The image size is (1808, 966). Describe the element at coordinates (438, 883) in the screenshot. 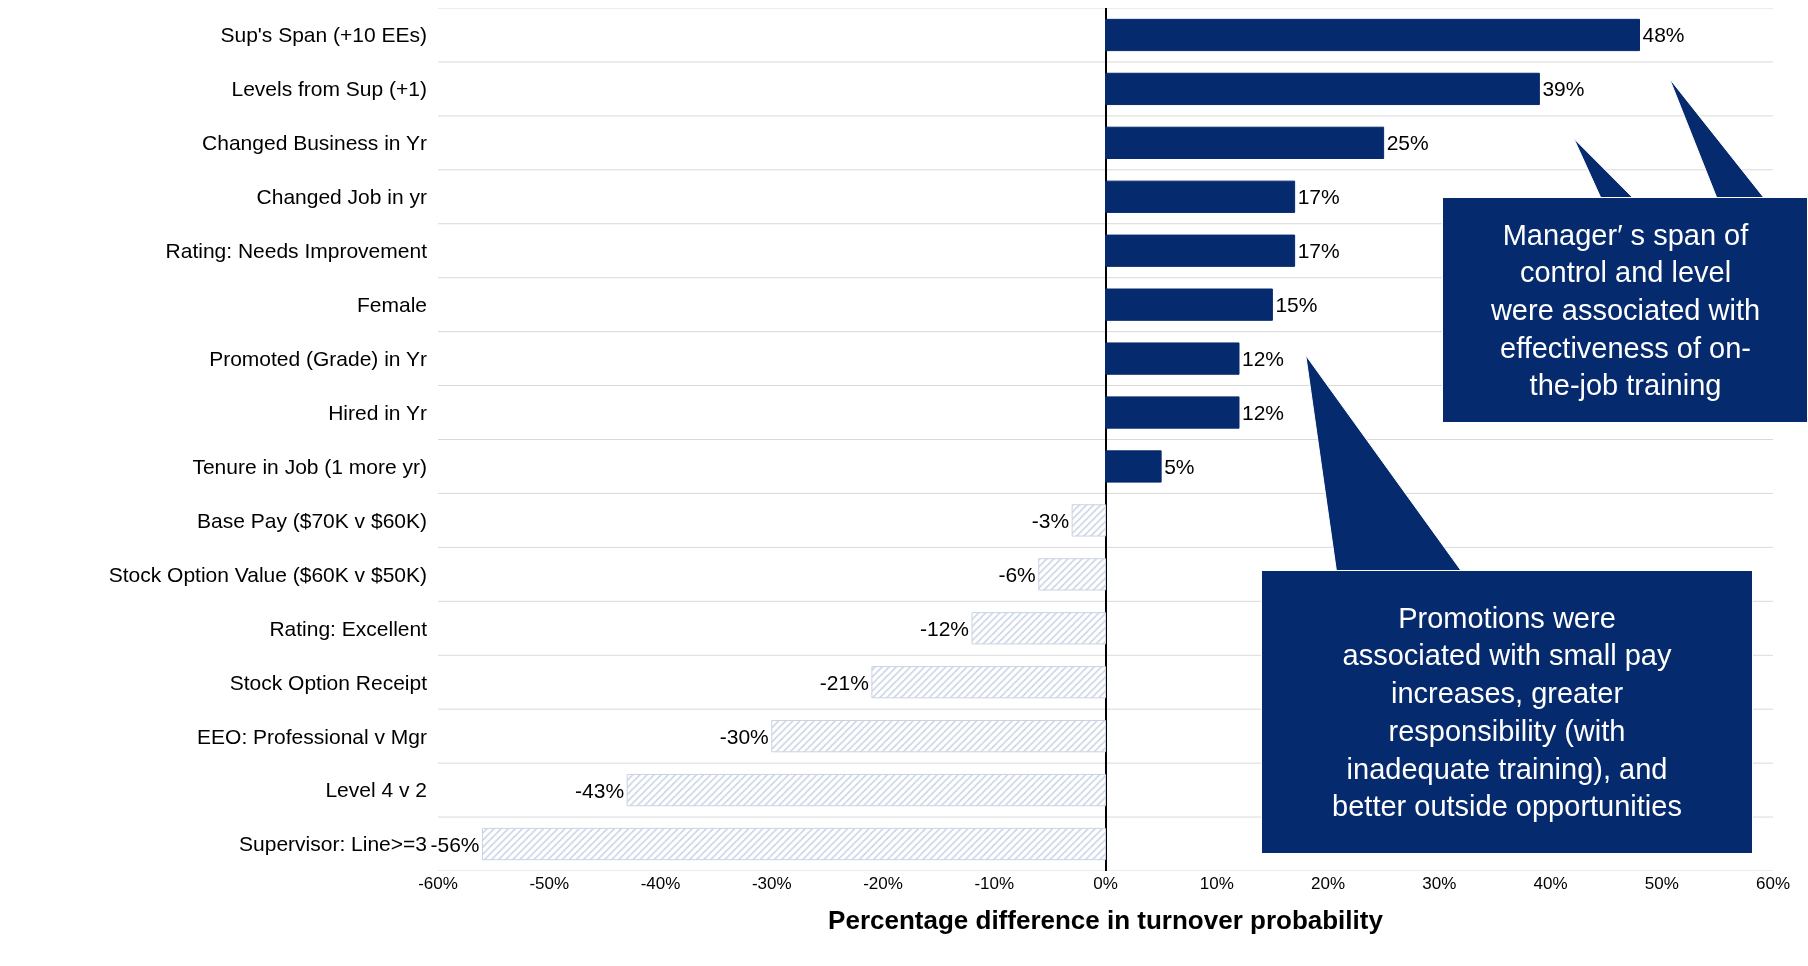

I see `x-tick-label: -60%` at that location.